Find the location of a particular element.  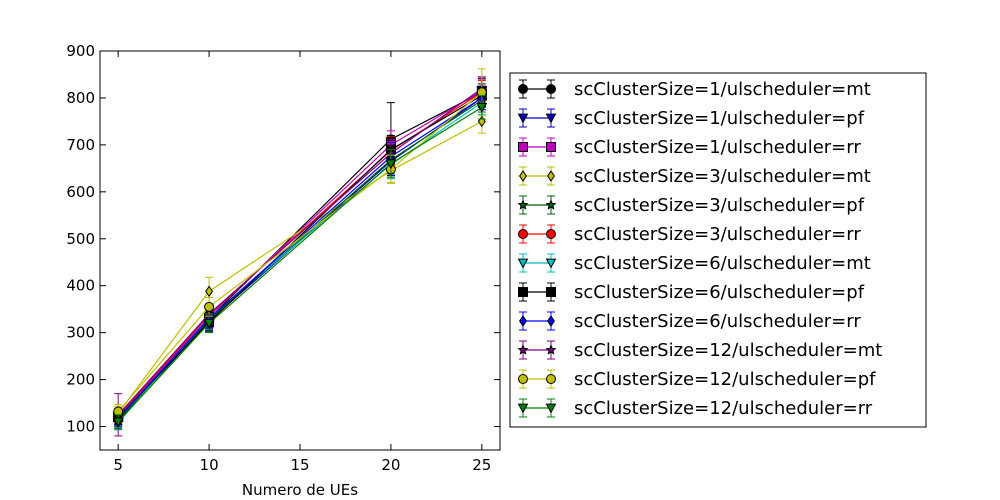

legend-label: scClusterSize=1/ulscheduler=mt is located at coordinates (722, 89).